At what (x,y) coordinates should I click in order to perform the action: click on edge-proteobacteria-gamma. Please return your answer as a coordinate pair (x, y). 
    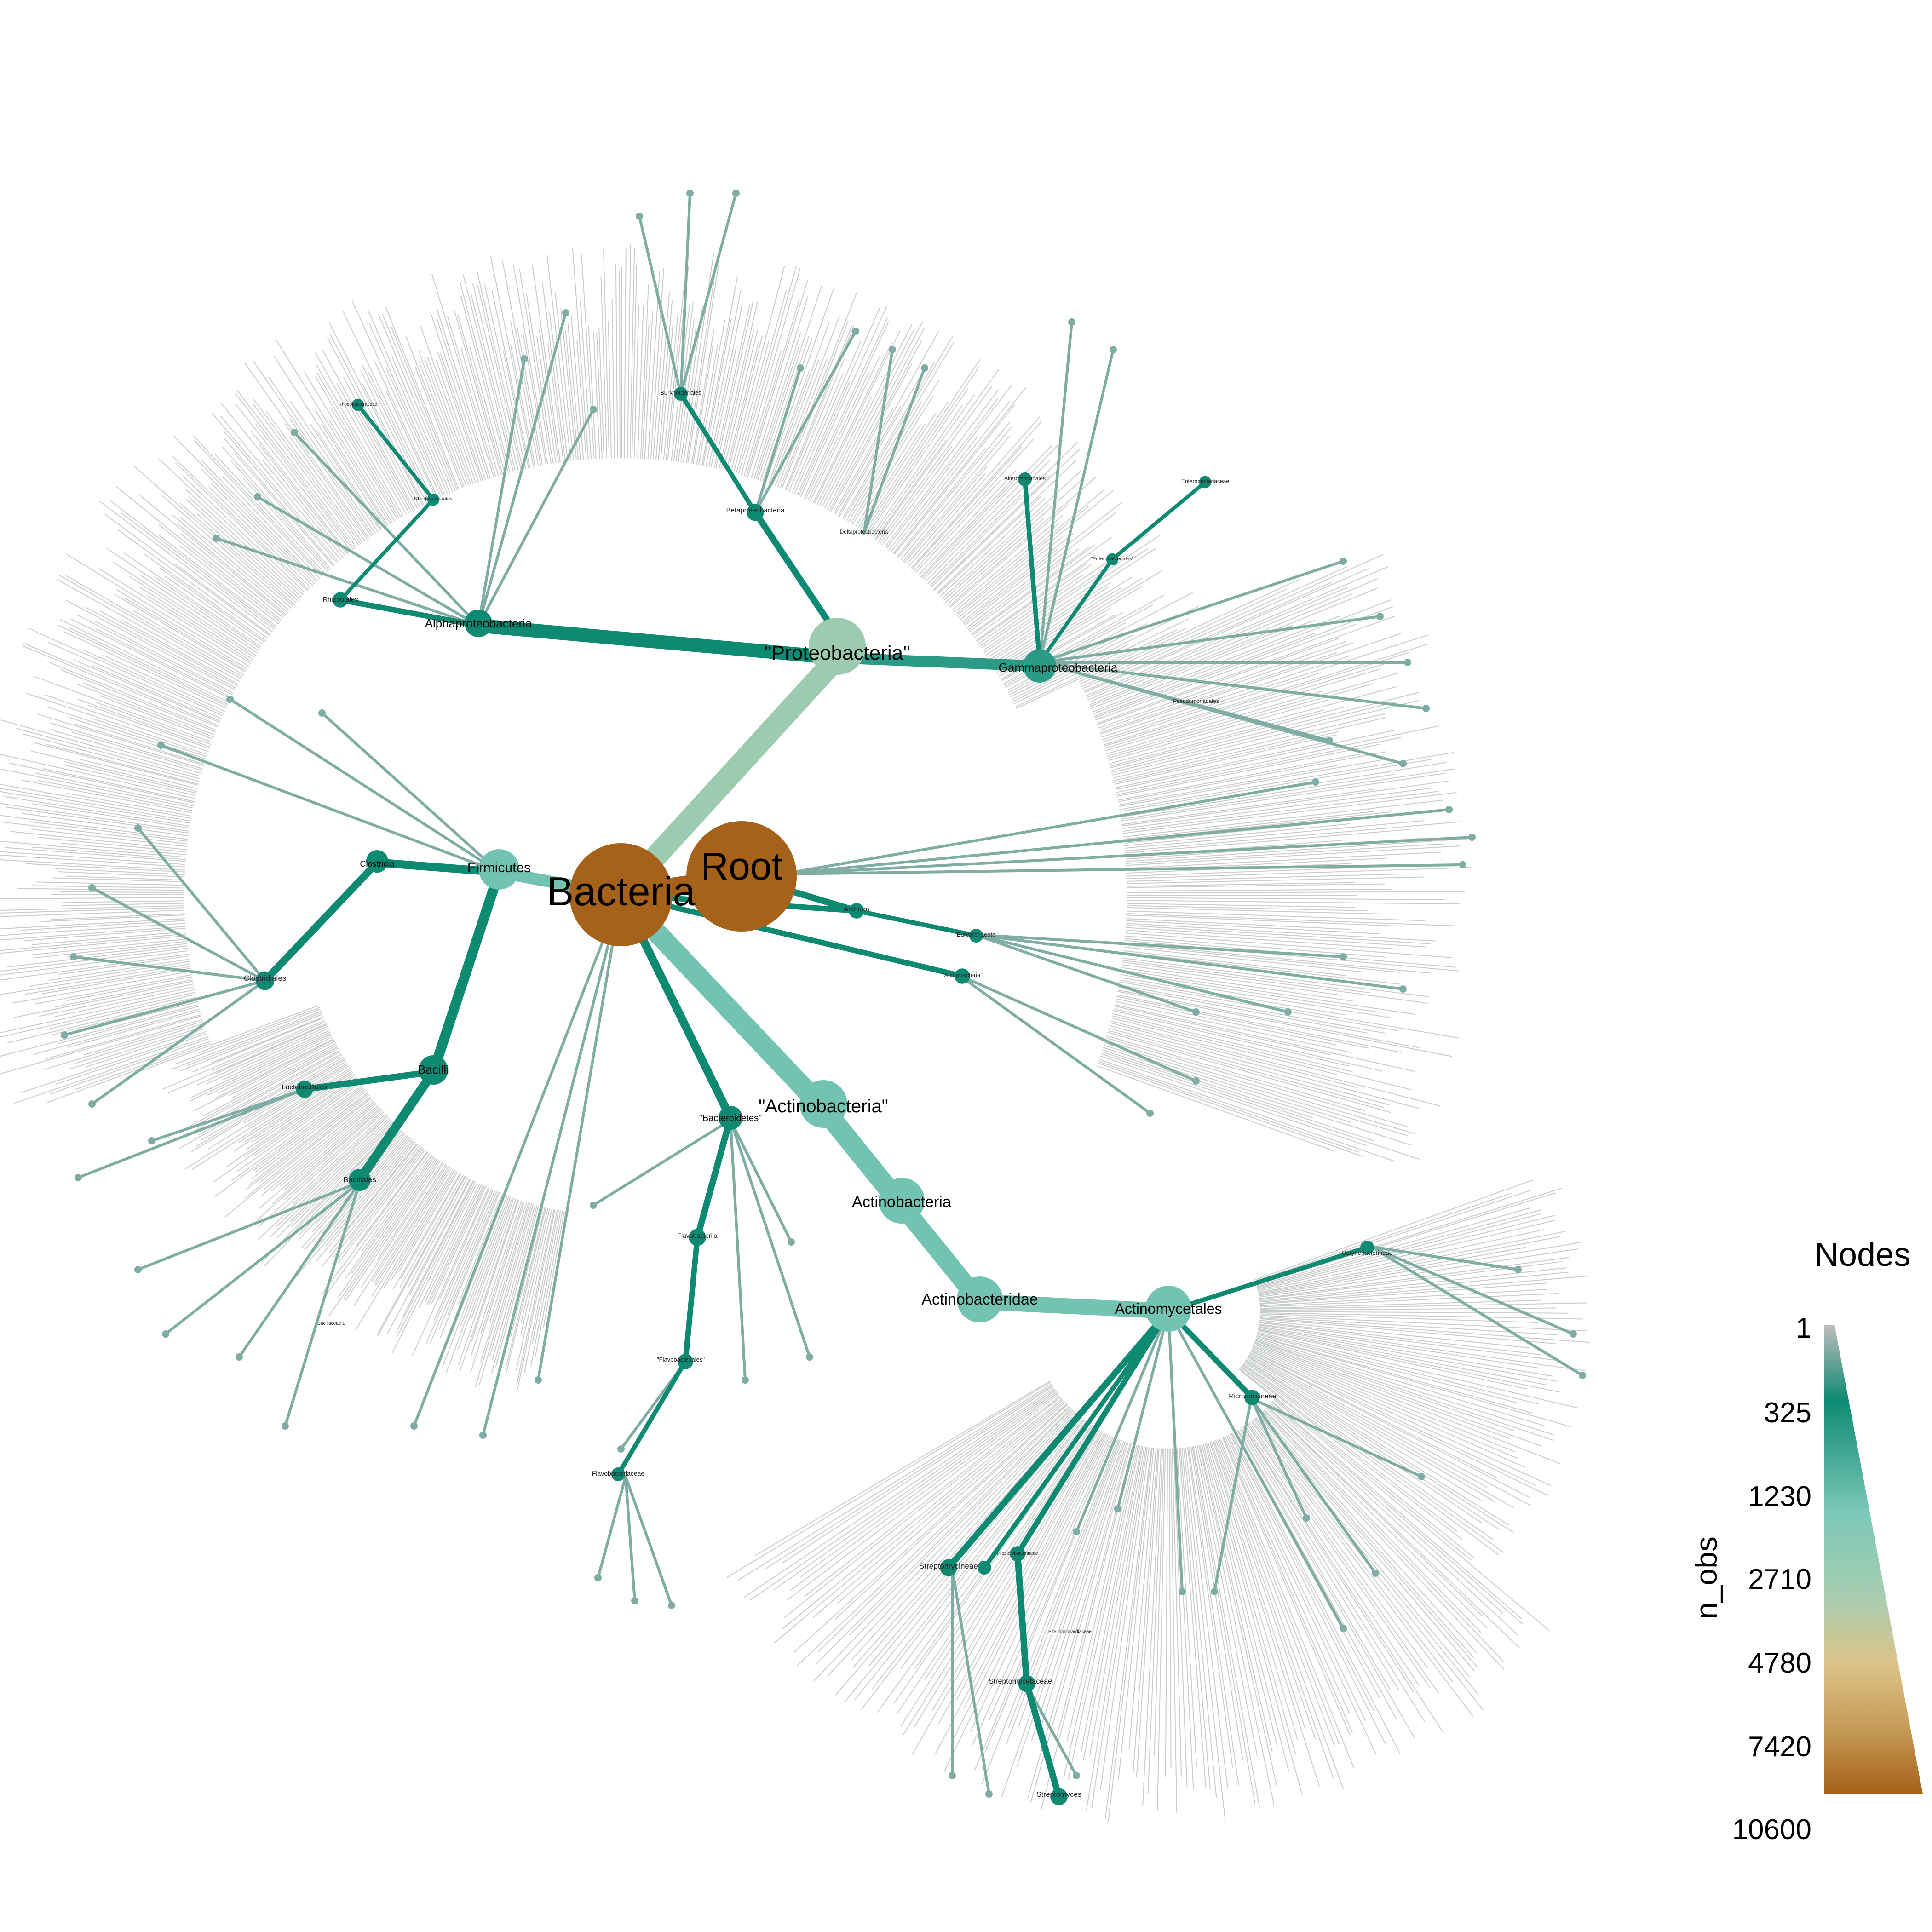
    Looking at the image, I should click on (938, 662).